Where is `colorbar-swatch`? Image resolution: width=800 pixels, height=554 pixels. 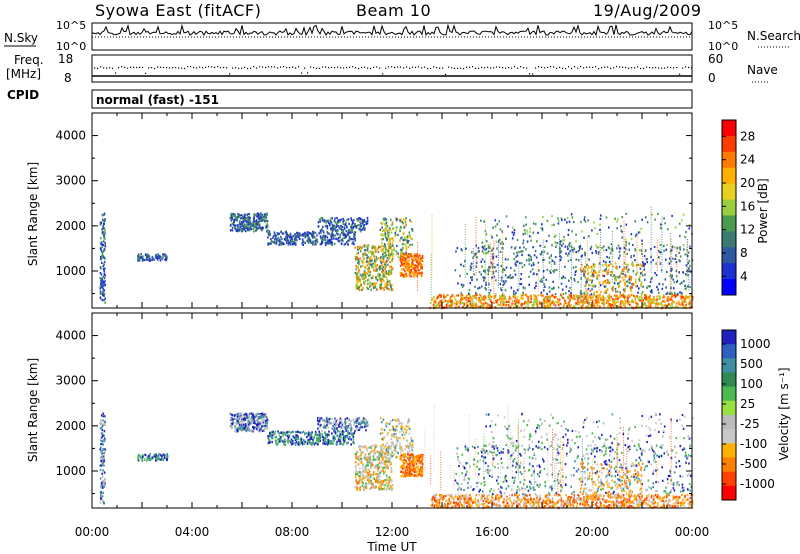 colorbar-swatch is located at coordinates (729, 223).